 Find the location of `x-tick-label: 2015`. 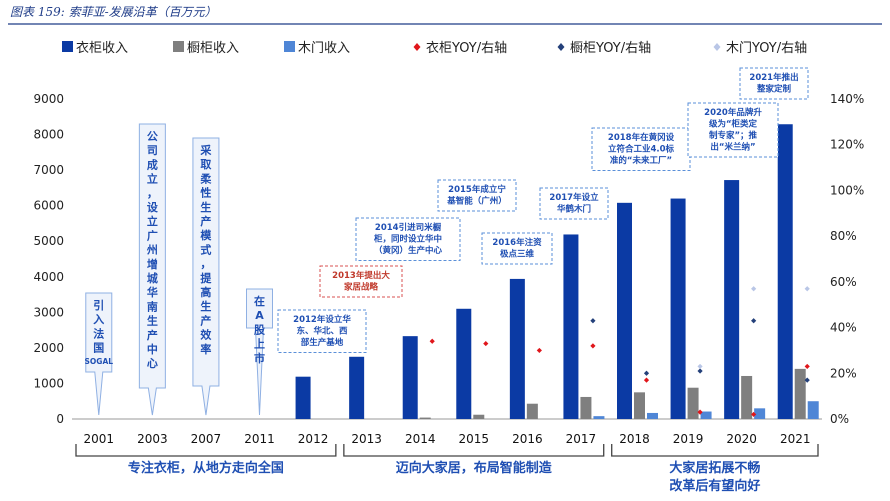

x-tick-label: 2015 is located at coordinates (474, 439).